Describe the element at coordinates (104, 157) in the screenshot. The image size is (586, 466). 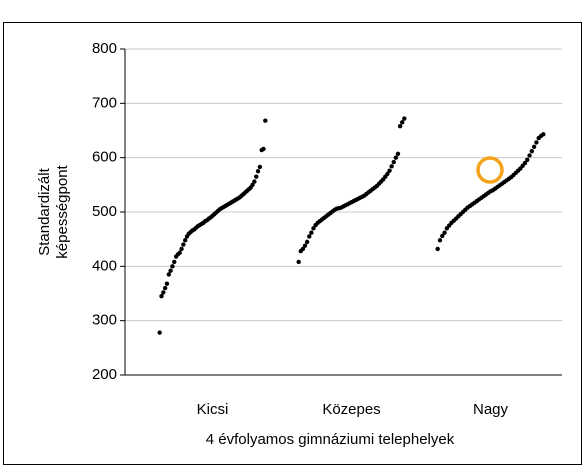
I see `y-tick-label: 600` at that location.